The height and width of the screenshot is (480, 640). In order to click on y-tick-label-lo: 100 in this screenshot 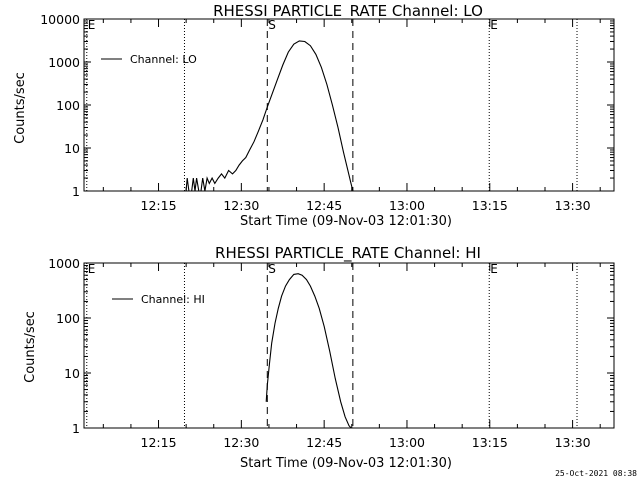, I will do `click(68, 105)`.